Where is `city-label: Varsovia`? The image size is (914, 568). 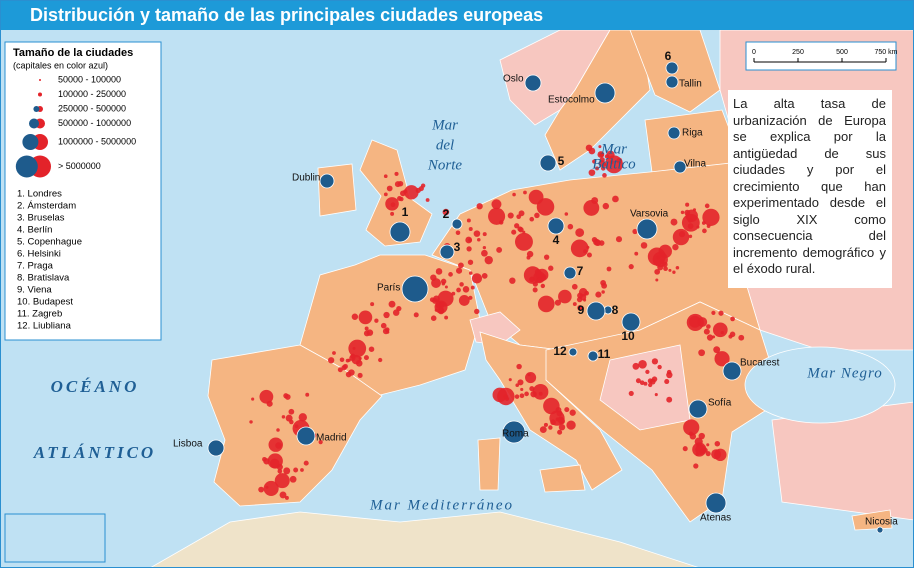 city-label: Varsovia is located at coordinates (649, 214).